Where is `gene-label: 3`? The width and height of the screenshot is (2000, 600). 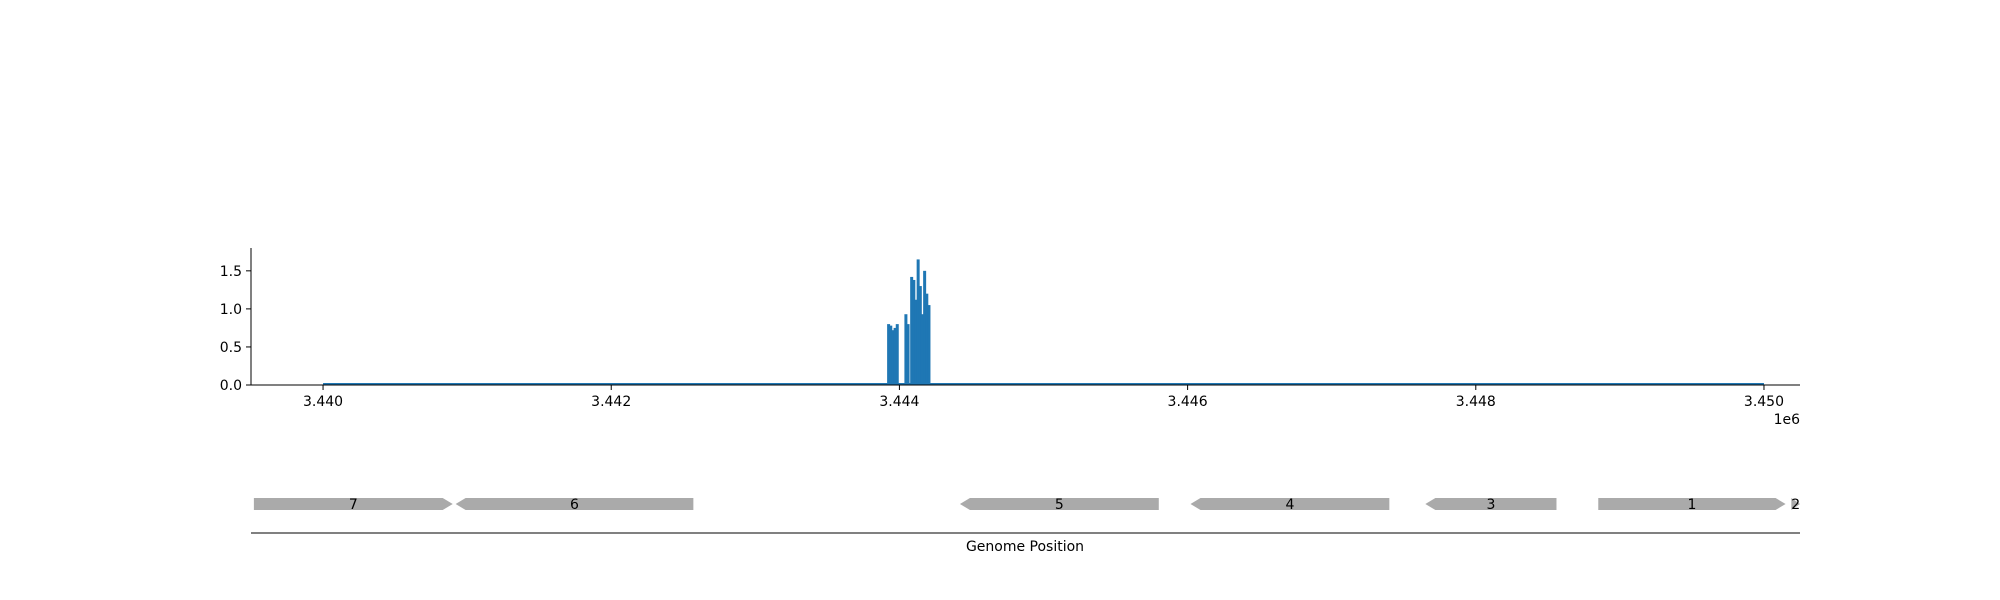 gene-label: 3 is located at coordinates (1490, 505).